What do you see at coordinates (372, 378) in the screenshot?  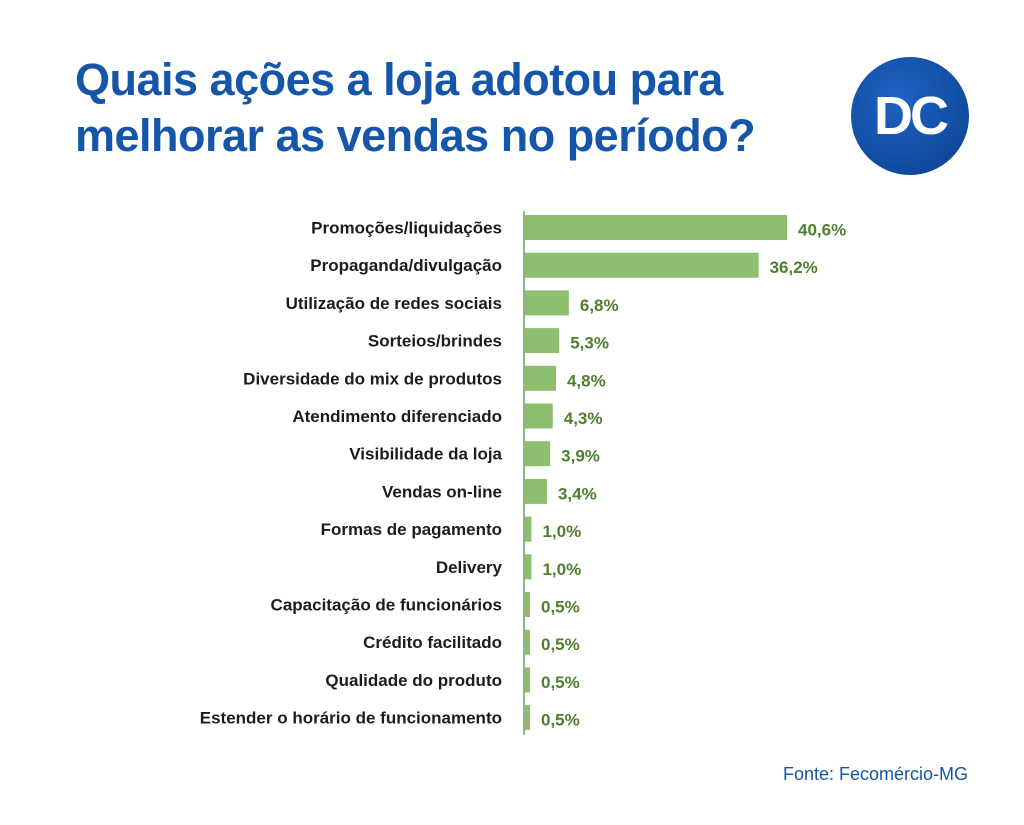 I see `category-label: Diversidade do mix de produtos` at bounding box center [372, 378].